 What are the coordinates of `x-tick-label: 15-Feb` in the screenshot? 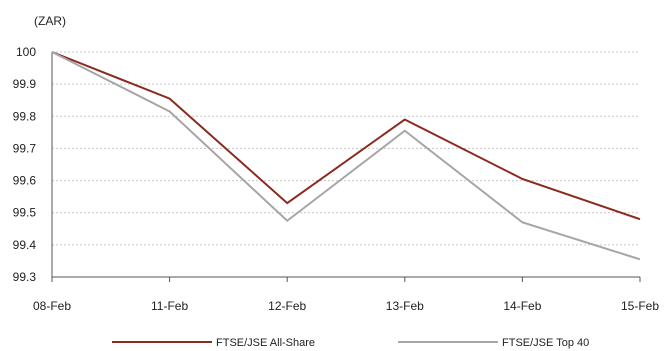 It's located at (640, 306).